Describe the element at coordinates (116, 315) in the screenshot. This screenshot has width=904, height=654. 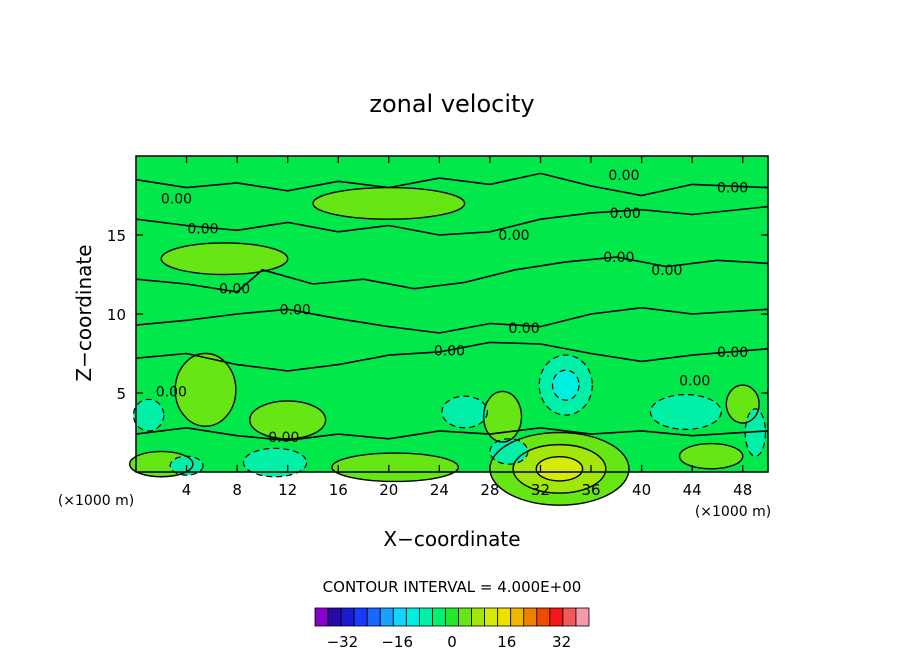
I see `z-tick-label-1: 10` at that location.